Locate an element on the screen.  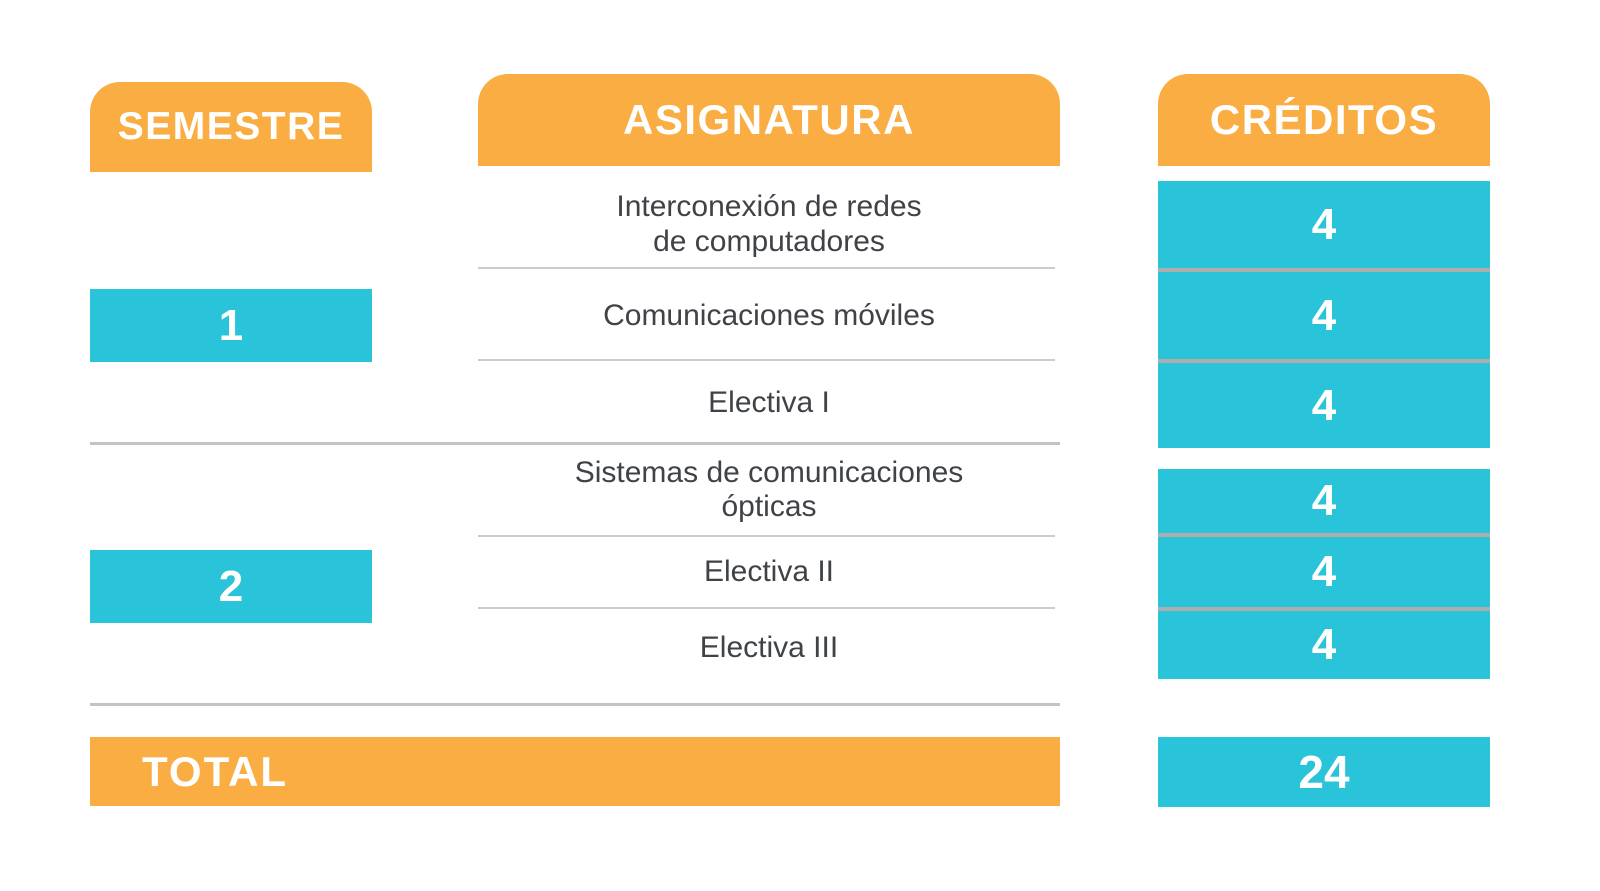
course-name: Electiva II is located at coordinates (769, 571).